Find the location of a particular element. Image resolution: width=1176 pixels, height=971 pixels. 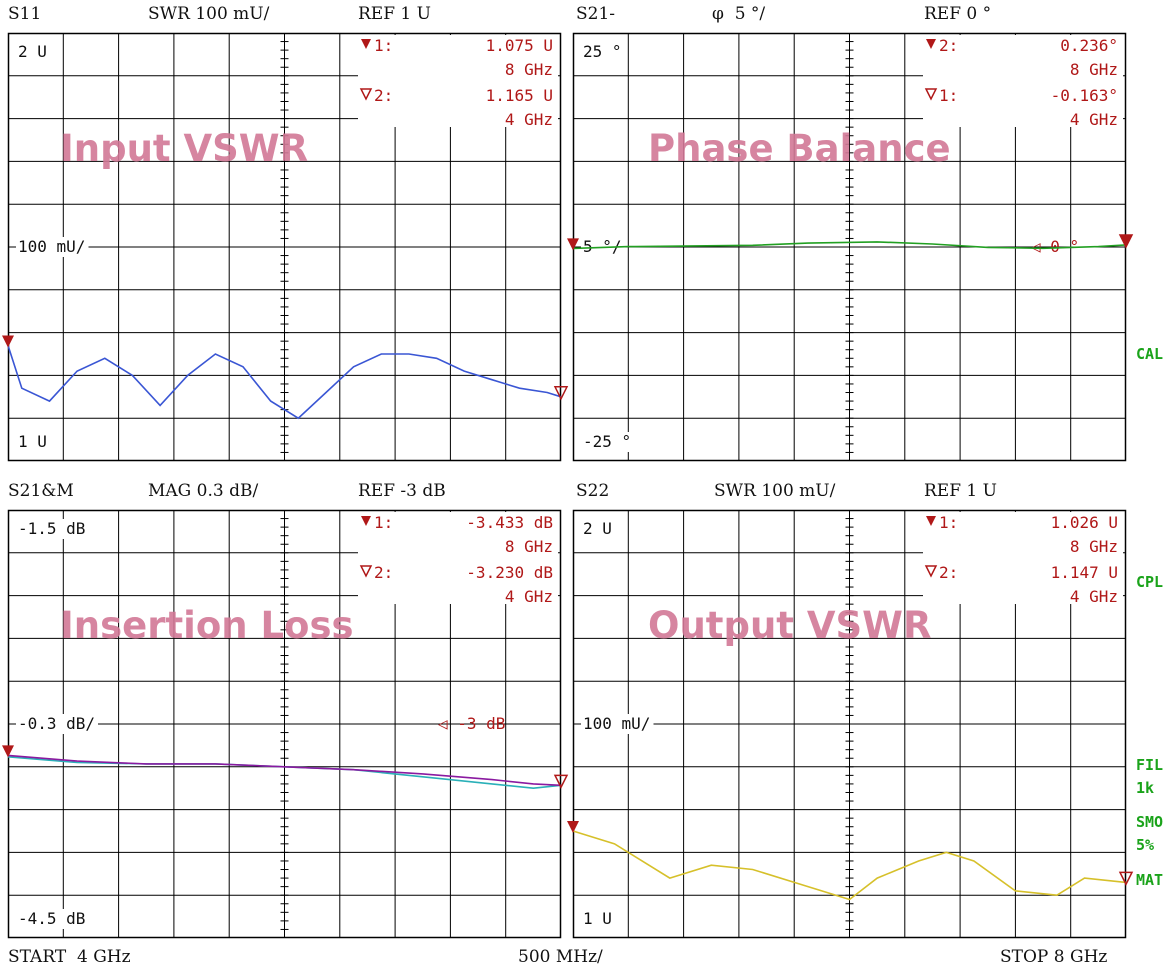

overlay-title: Input VSWR is located at coordinates (184, 148).